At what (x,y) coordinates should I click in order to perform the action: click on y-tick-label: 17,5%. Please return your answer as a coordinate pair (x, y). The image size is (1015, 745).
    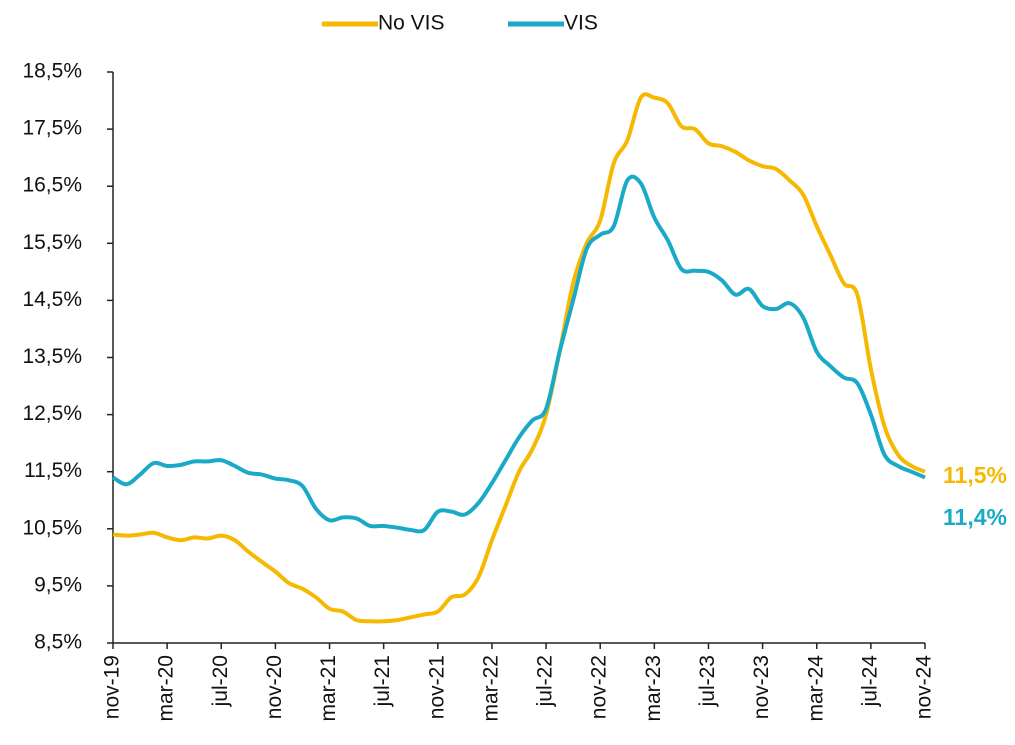
    Looking at the image, I should click on (52, 128).